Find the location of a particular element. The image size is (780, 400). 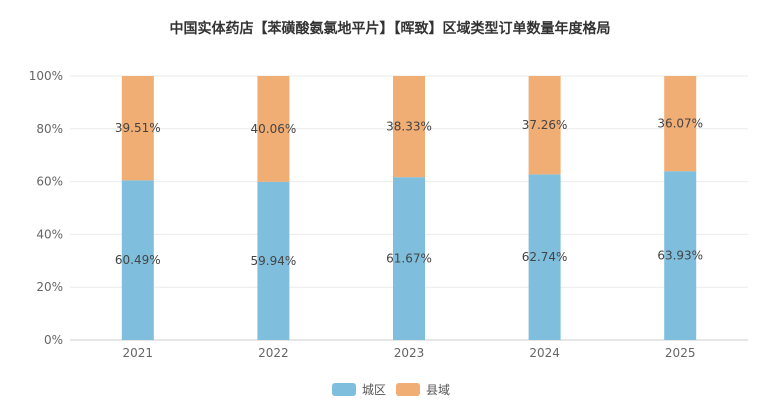

data-label: 40.06% is located at coordinates (274, 129).